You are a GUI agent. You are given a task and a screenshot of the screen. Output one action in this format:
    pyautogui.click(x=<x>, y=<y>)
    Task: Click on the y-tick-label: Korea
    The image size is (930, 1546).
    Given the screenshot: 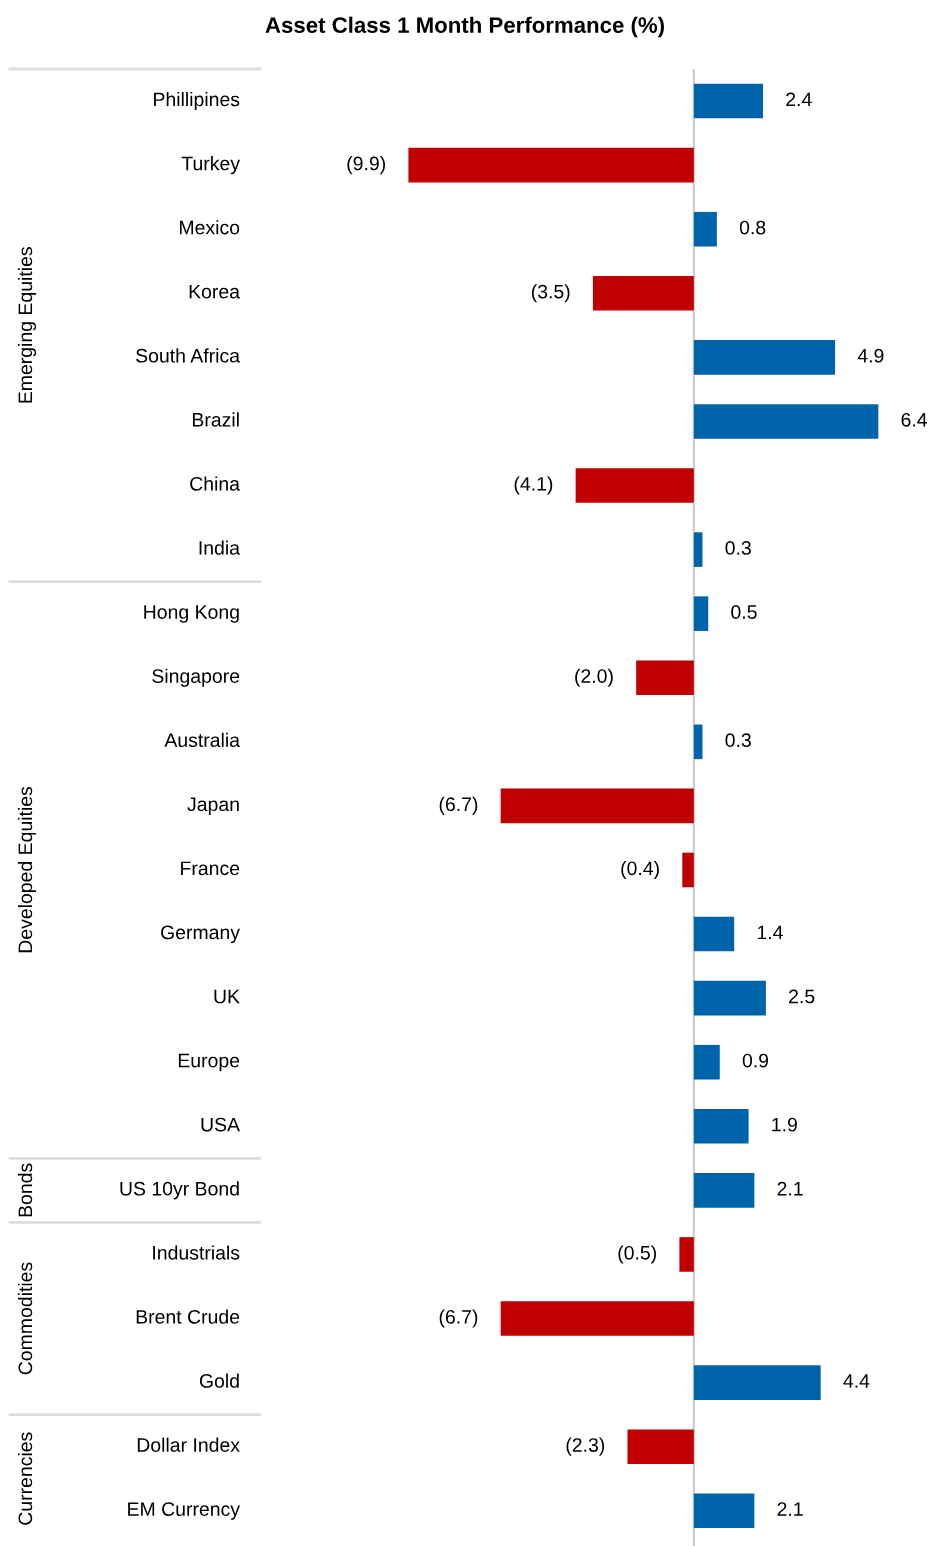 What is the action you would take?
    pyautogui.click(x=214, y=291)
    